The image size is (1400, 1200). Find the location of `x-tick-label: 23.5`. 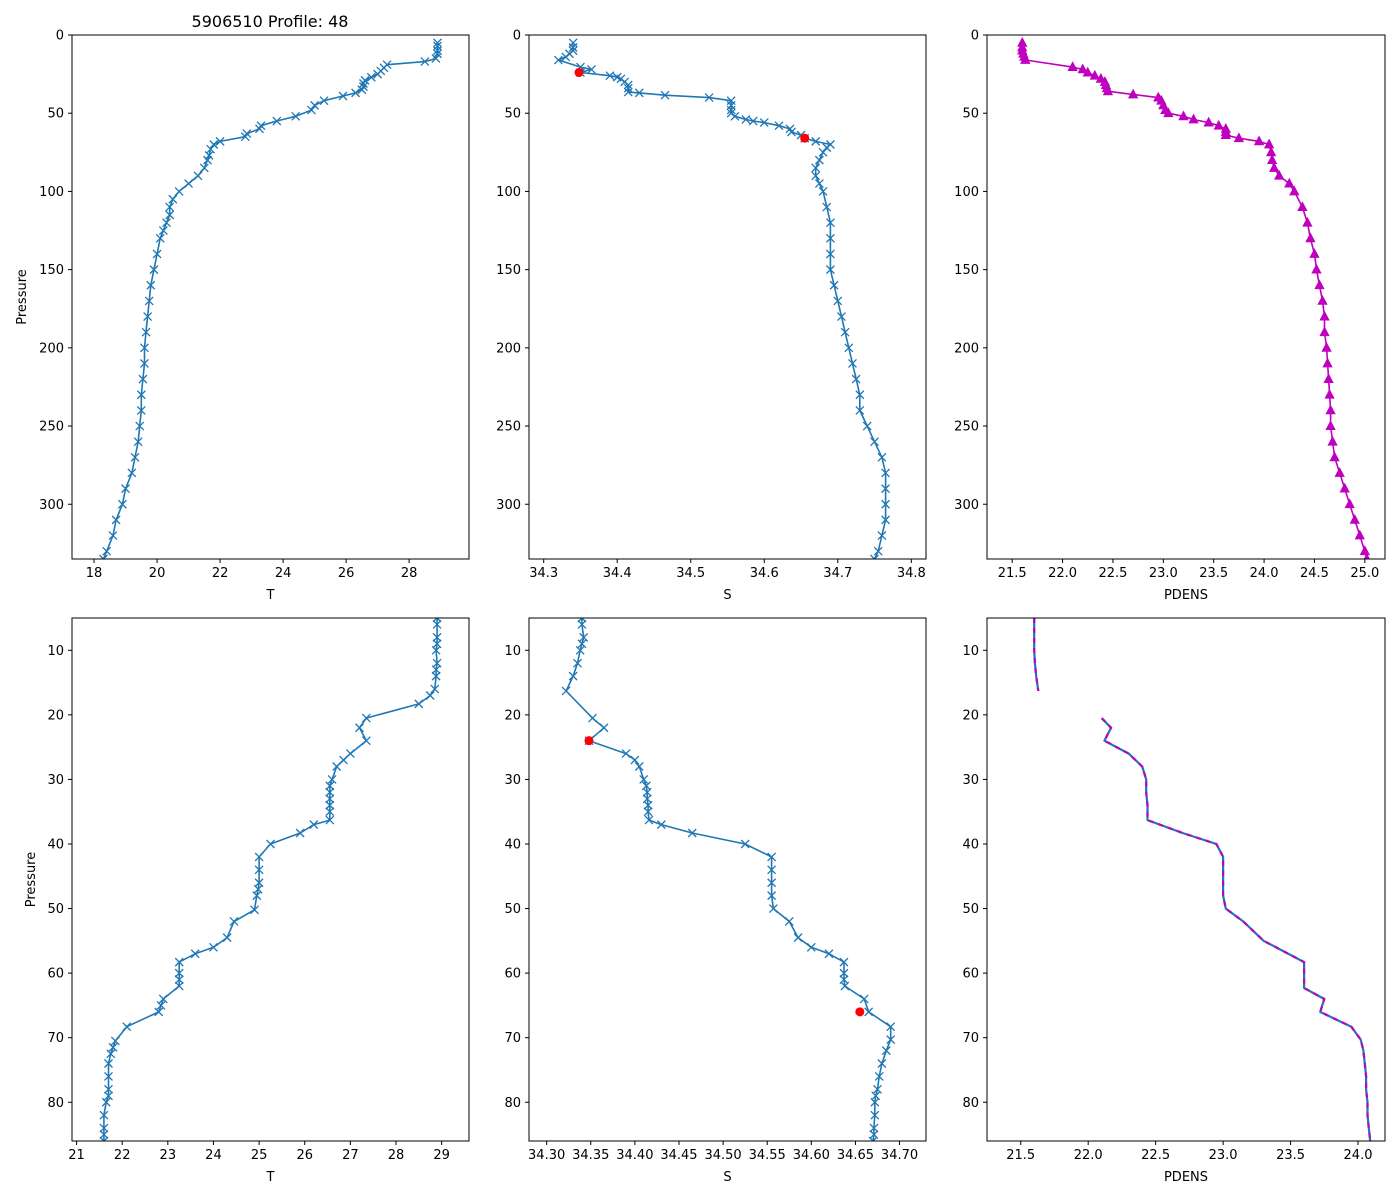

x-tick-label: 23.5 is located at coordinates (1290, 1155).